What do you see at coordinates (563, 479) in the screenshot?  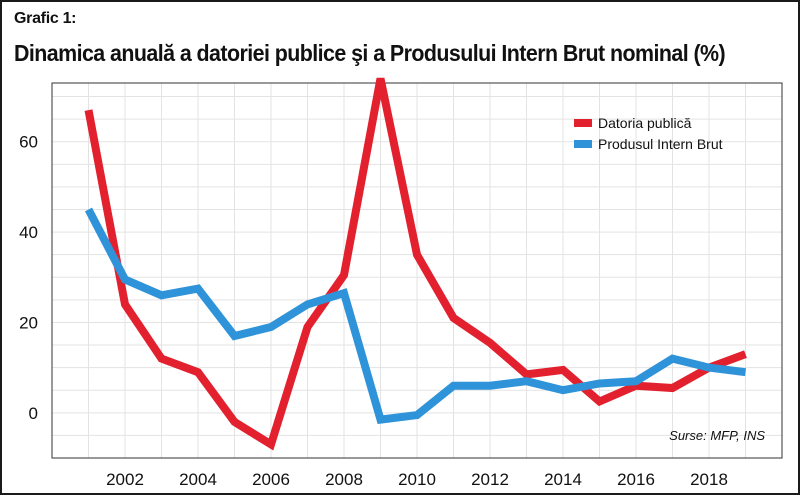 I see `x-tick-label: 2014` at bounding box center [563, 479].